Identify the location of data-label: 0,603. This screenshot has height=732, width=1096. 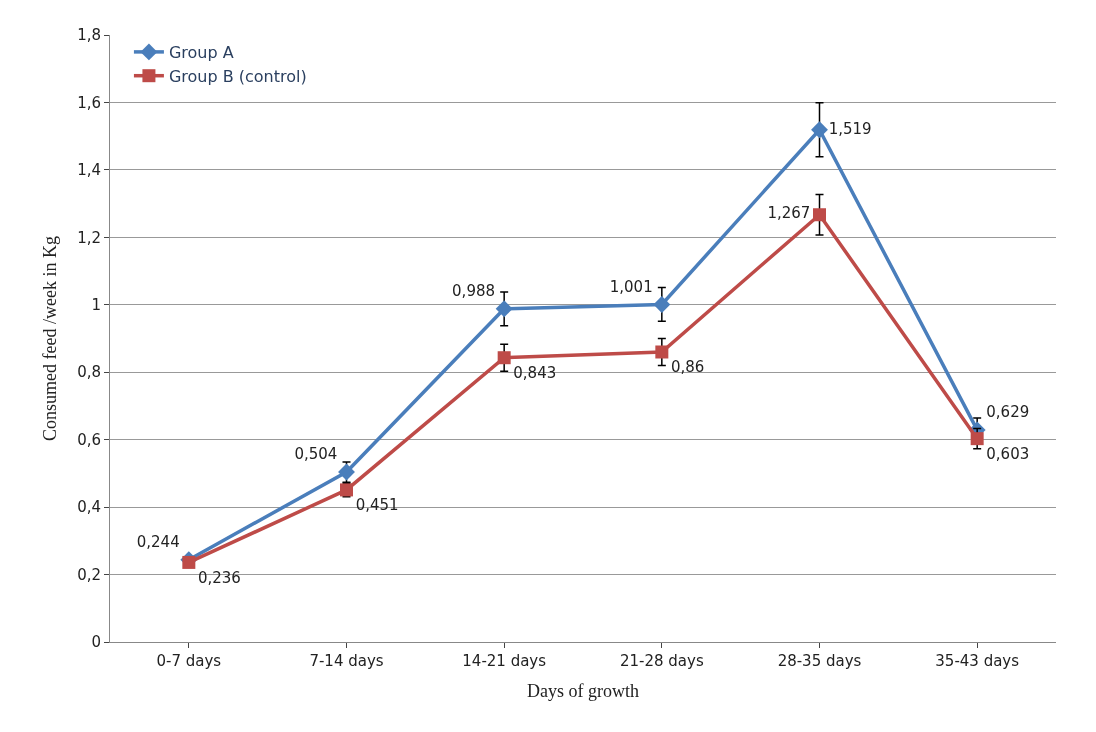
(1008, 454).